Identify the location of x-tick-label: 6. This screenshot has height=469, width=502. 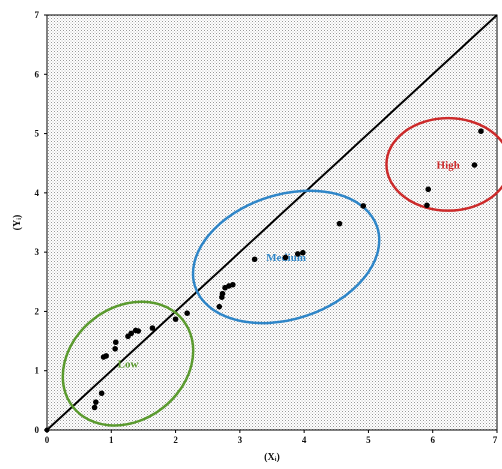
(432, 440).